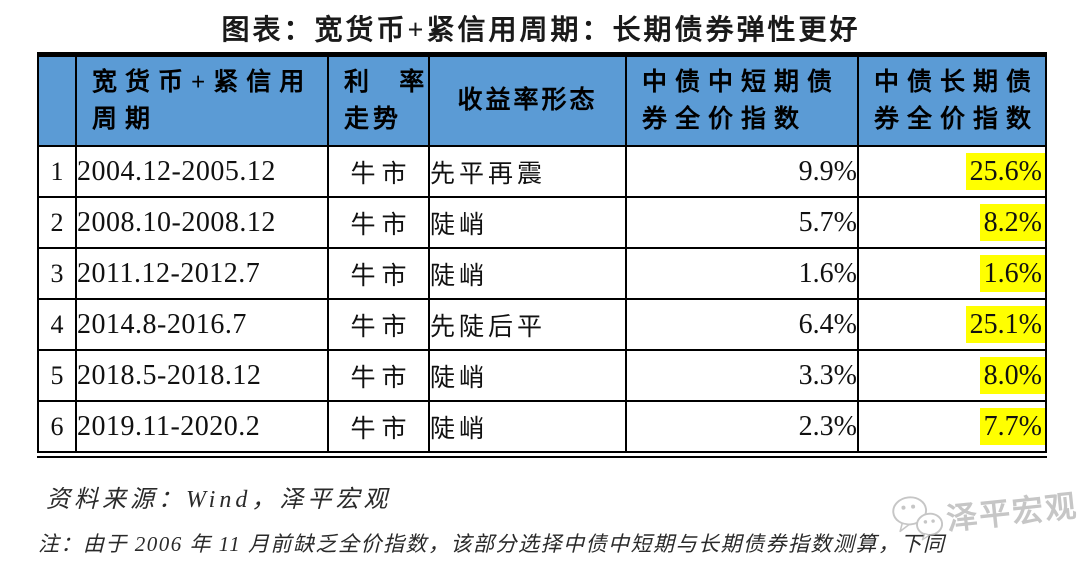 This screenshot has width=1080, height=573. I want to click on cell-period: 2019.11-2020.2, so click(202, 428).